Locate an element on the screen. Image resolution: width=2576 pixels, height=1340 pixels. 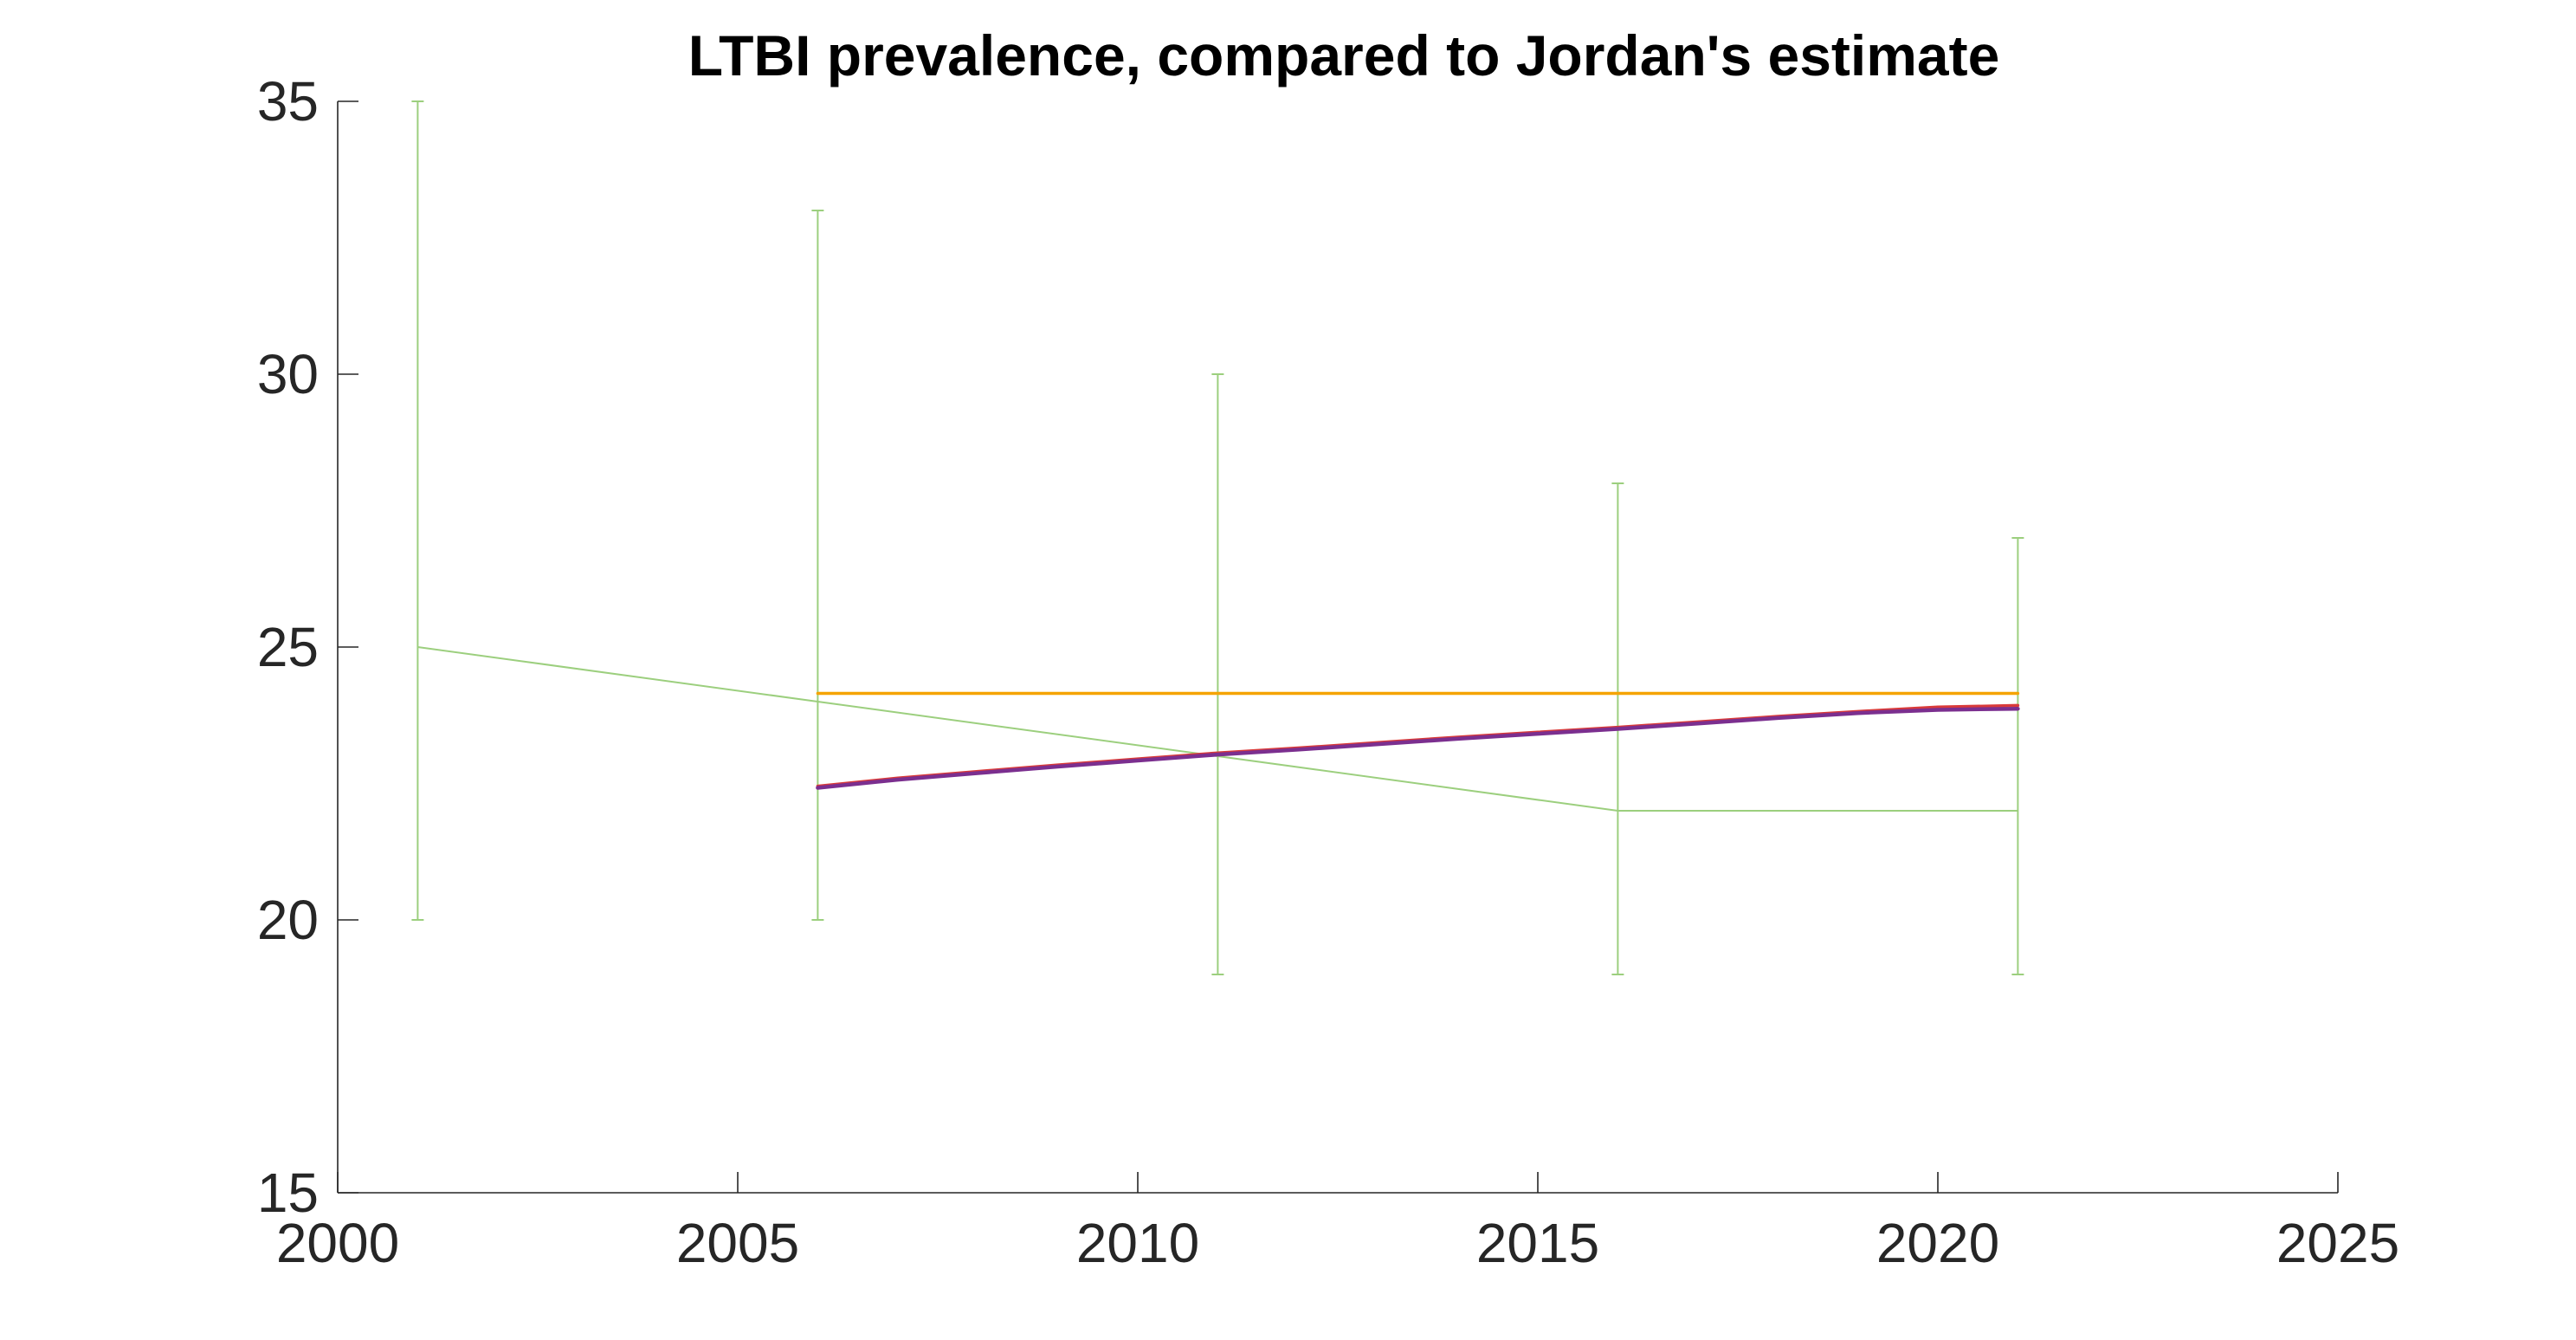
x-tick-label: 2005 is located at coordinates (737, 1243).